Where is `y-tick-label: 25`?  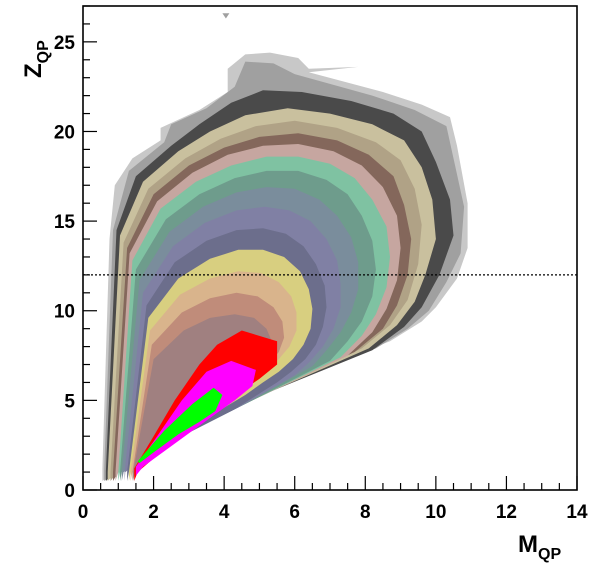
y-tick-label: 25 is located at coordinates (65, 43).